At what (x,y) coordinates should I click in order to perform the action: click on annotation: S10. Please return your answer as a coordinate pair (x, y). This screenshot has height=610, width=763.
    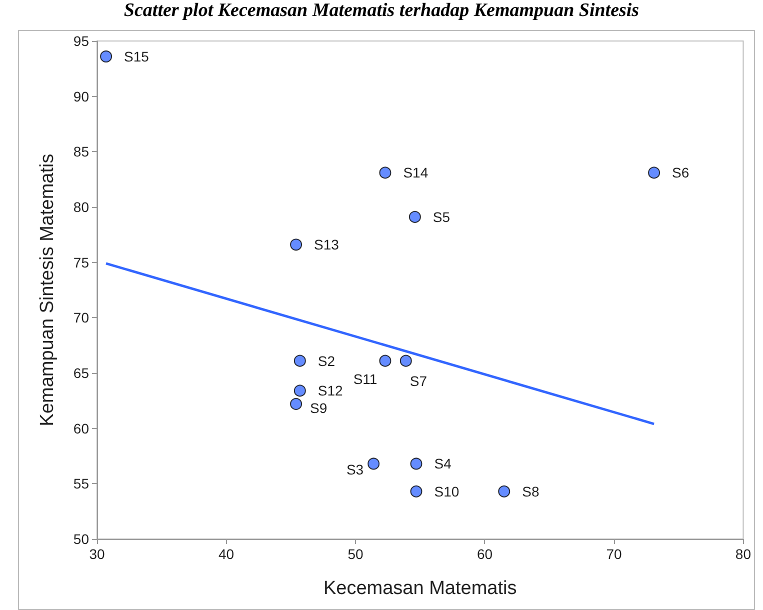
    Looking at the image, I should click on (447, 491).